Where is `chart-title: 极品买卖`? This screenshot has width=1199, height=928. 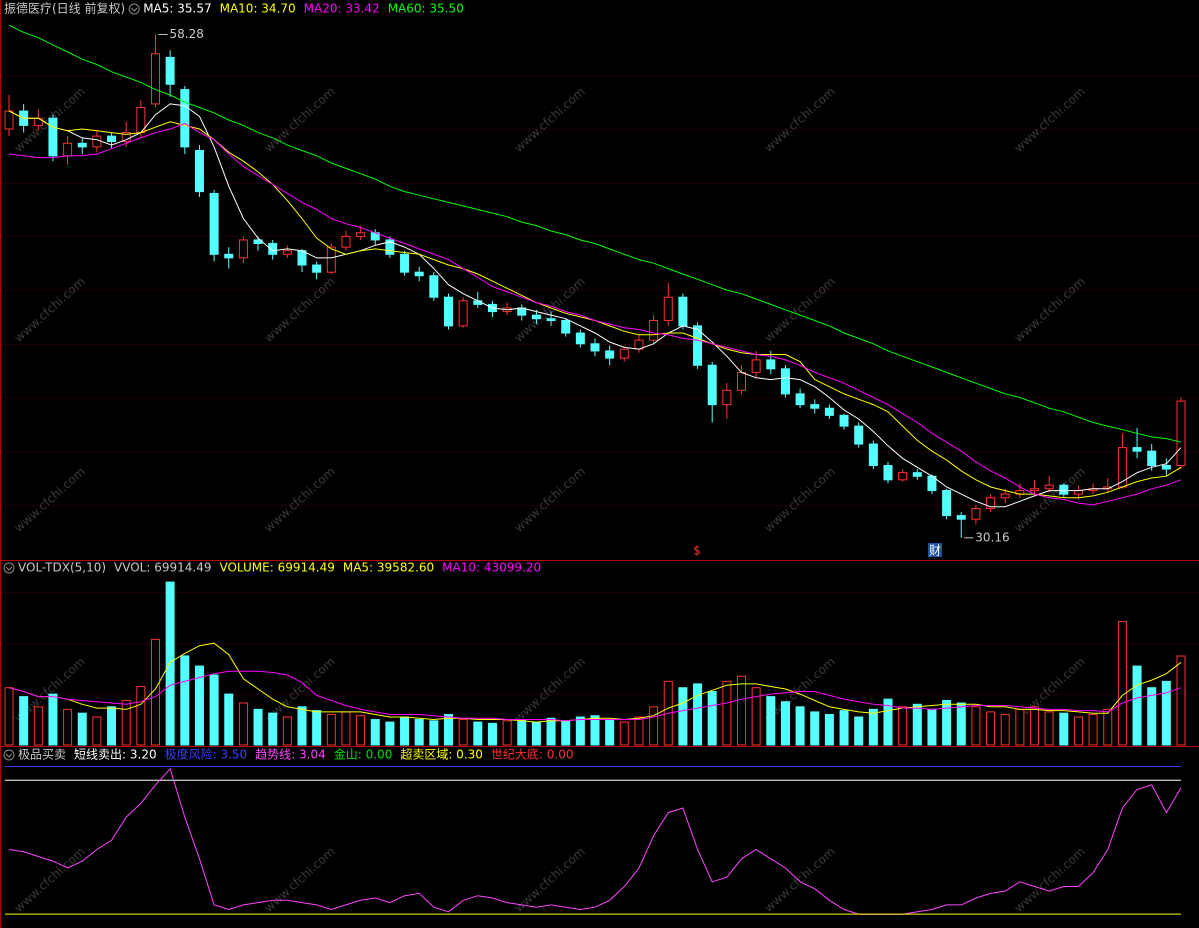 chart-title: 极品买卖 is located at coordinates (42, 755).